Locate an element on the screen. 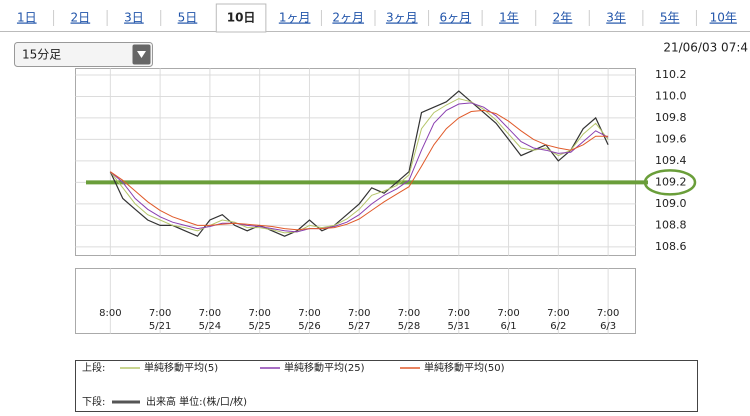  y-tick-label: 109.8 is located at coordinates (671, 117).